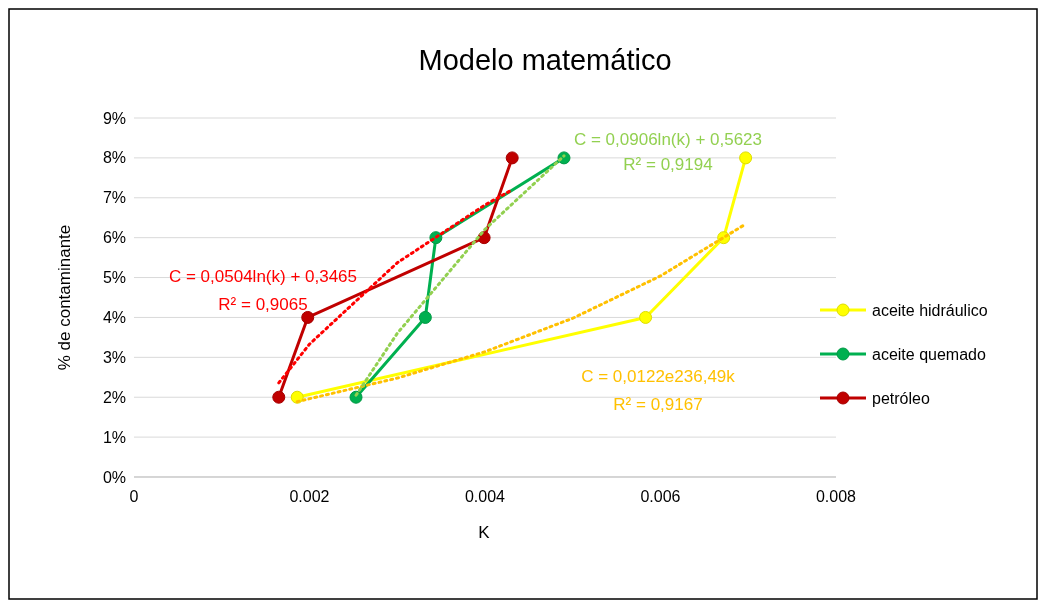  I want to click on y-tick-label: 3%, so click(114, 357).